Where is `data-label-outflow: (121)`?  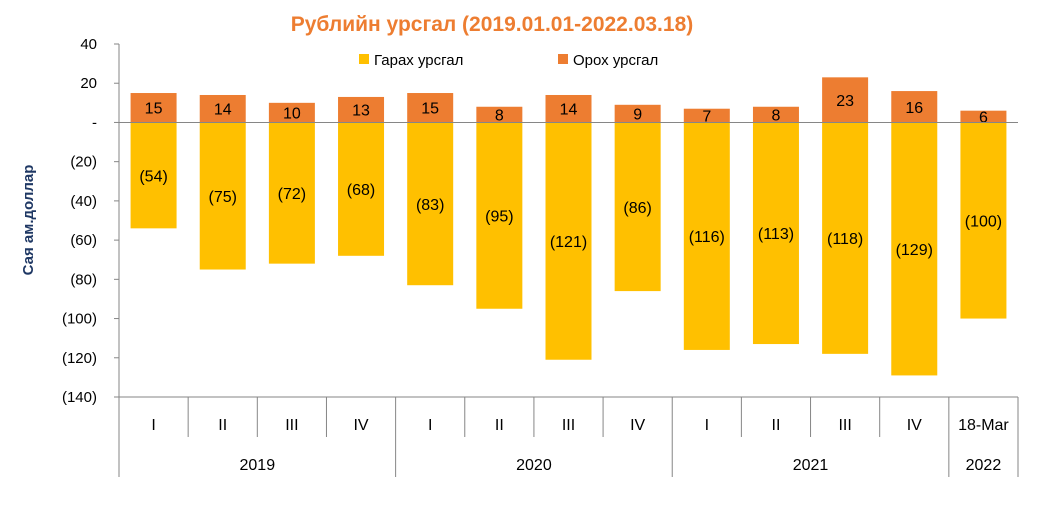 data-label-outflow: (121) is located at coordinates (568, 242).